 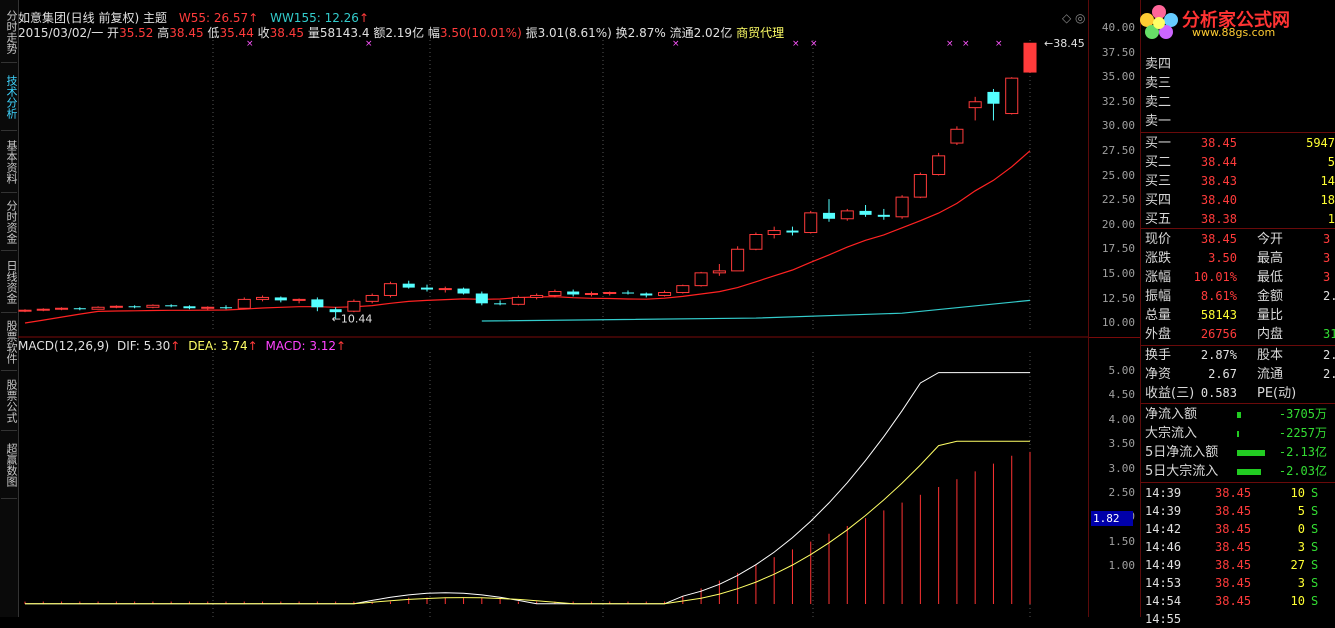 What do you see at coordinates (1236, 20) in the screenshot?
I see `logo-text: 分析家公式网` at bounding box center [1236, 20].